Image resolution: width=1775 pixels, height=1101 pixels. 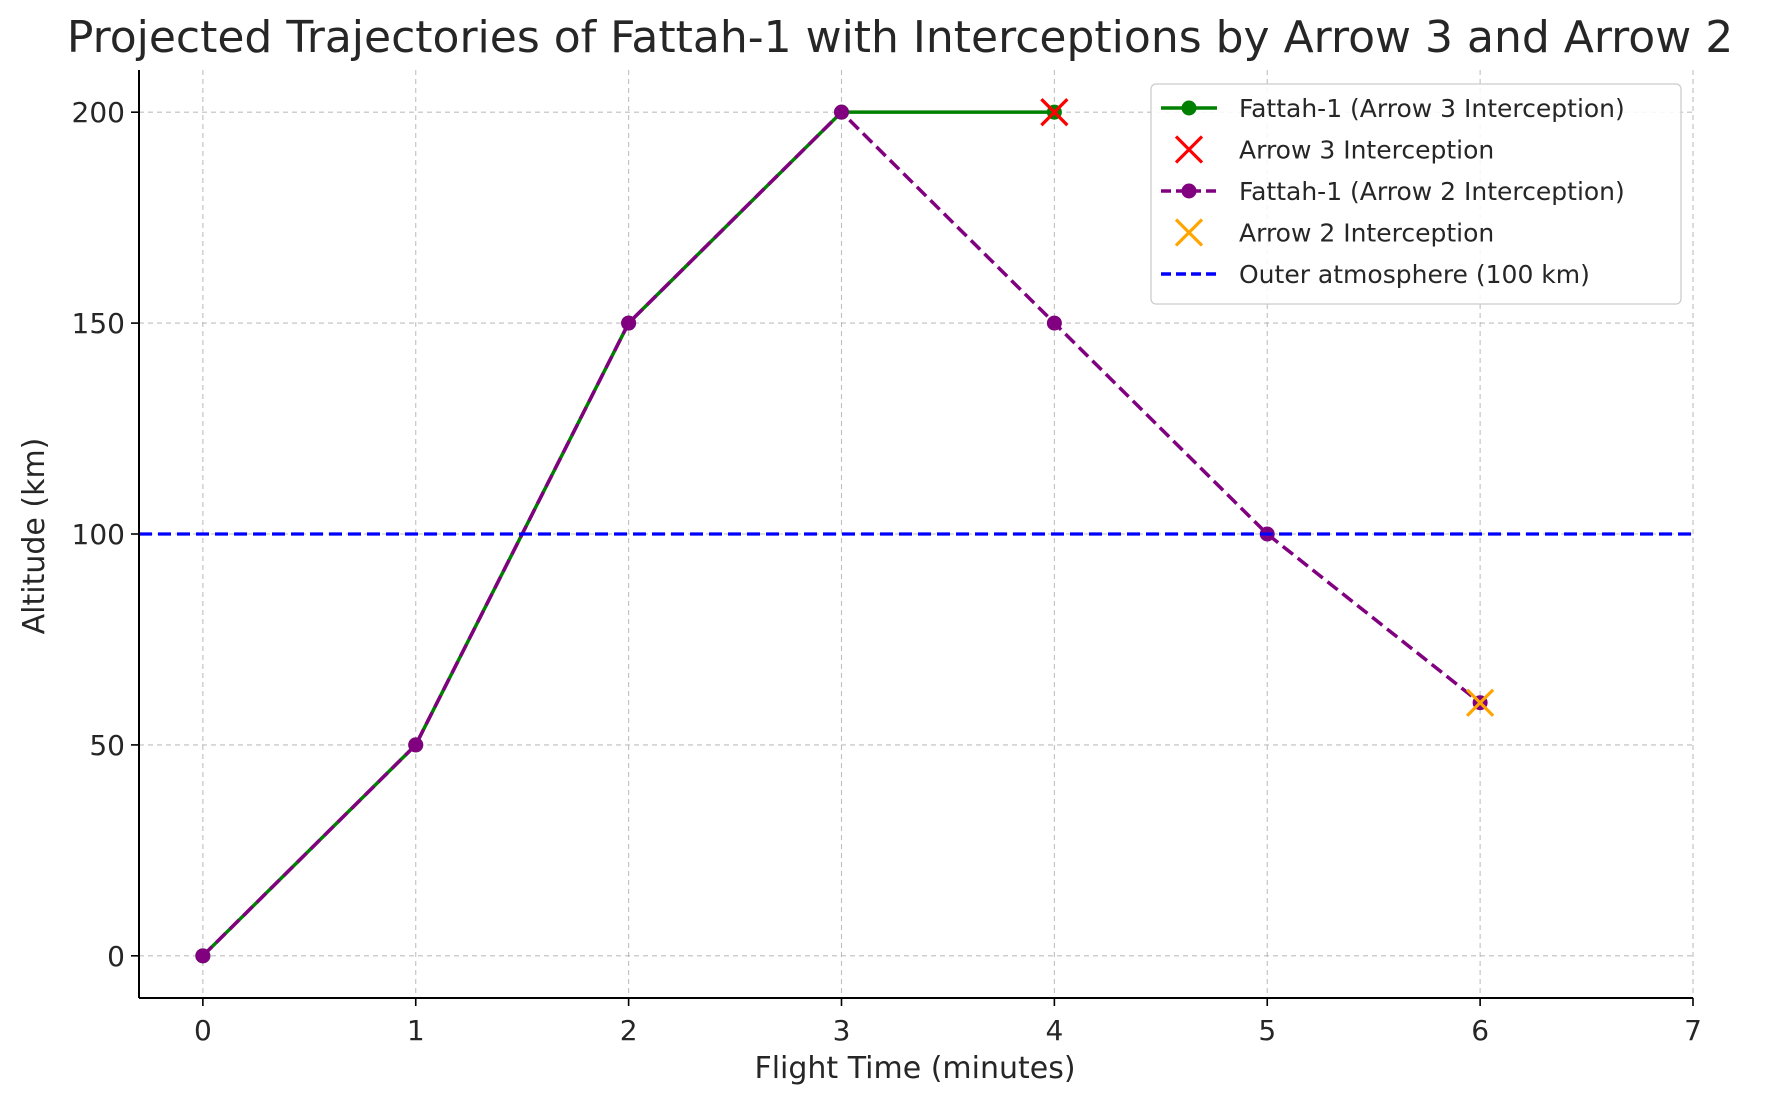 I want to click on legend-box, so click(x=1416, y=194).